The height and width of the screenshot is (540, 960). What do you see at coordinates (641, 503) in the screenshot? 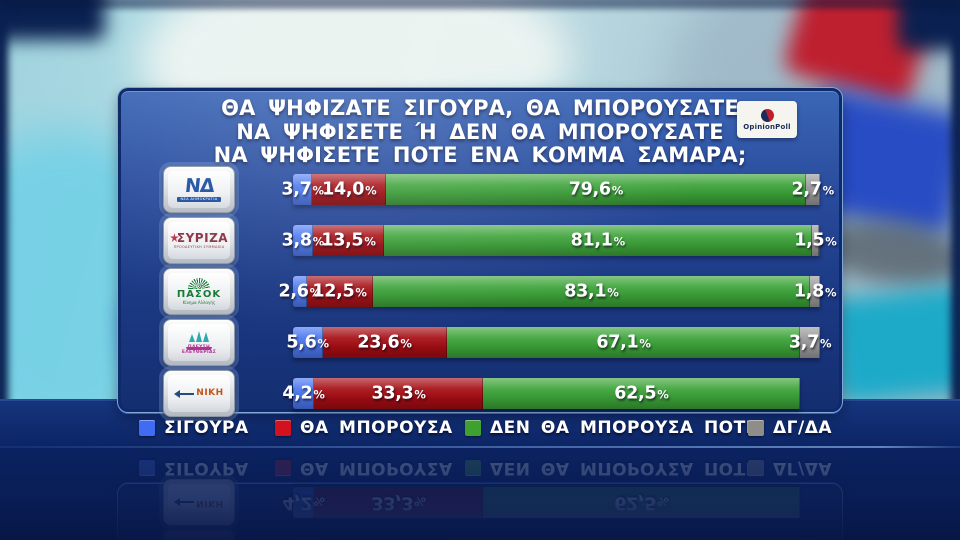
I see `reflection-value-label-den-tha-mporousa-pote: 62,5%` at bounding box center [641, 503].